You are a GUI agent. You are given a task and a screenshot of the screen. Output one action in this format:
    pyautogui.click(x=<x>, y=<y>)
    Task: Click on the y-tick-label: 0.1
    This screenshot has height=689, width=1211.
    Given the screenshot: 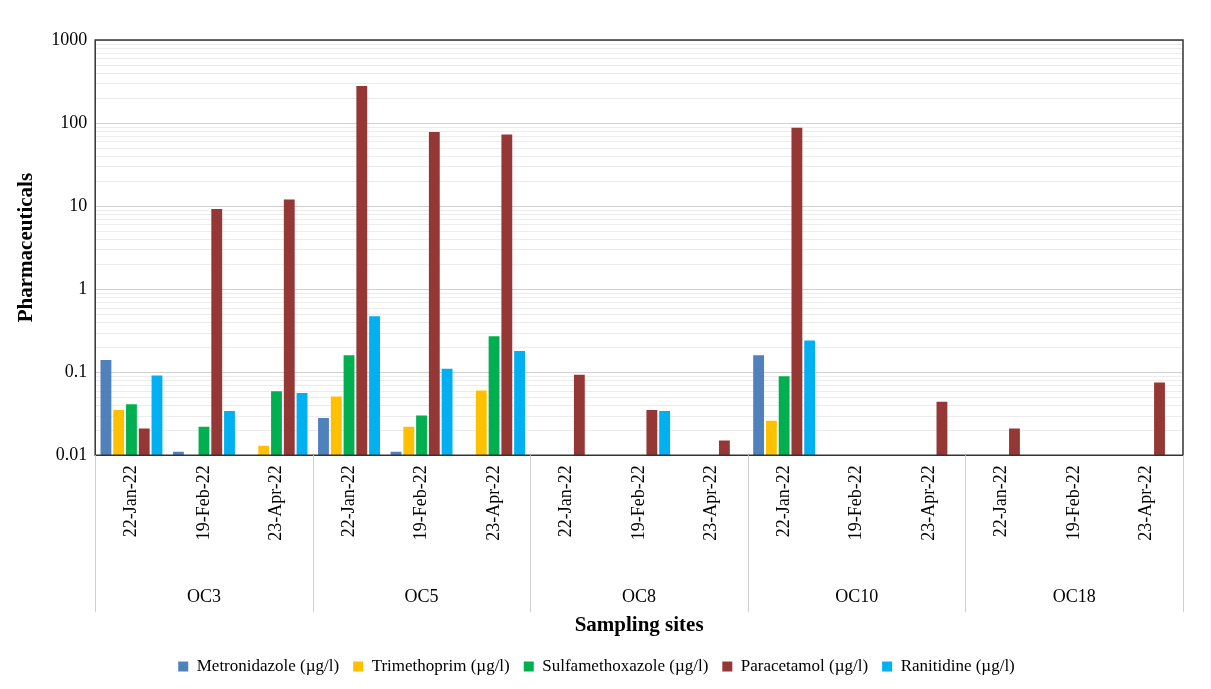 What is the action you would take?
    pyautogui.click(x=76, y=370)
    